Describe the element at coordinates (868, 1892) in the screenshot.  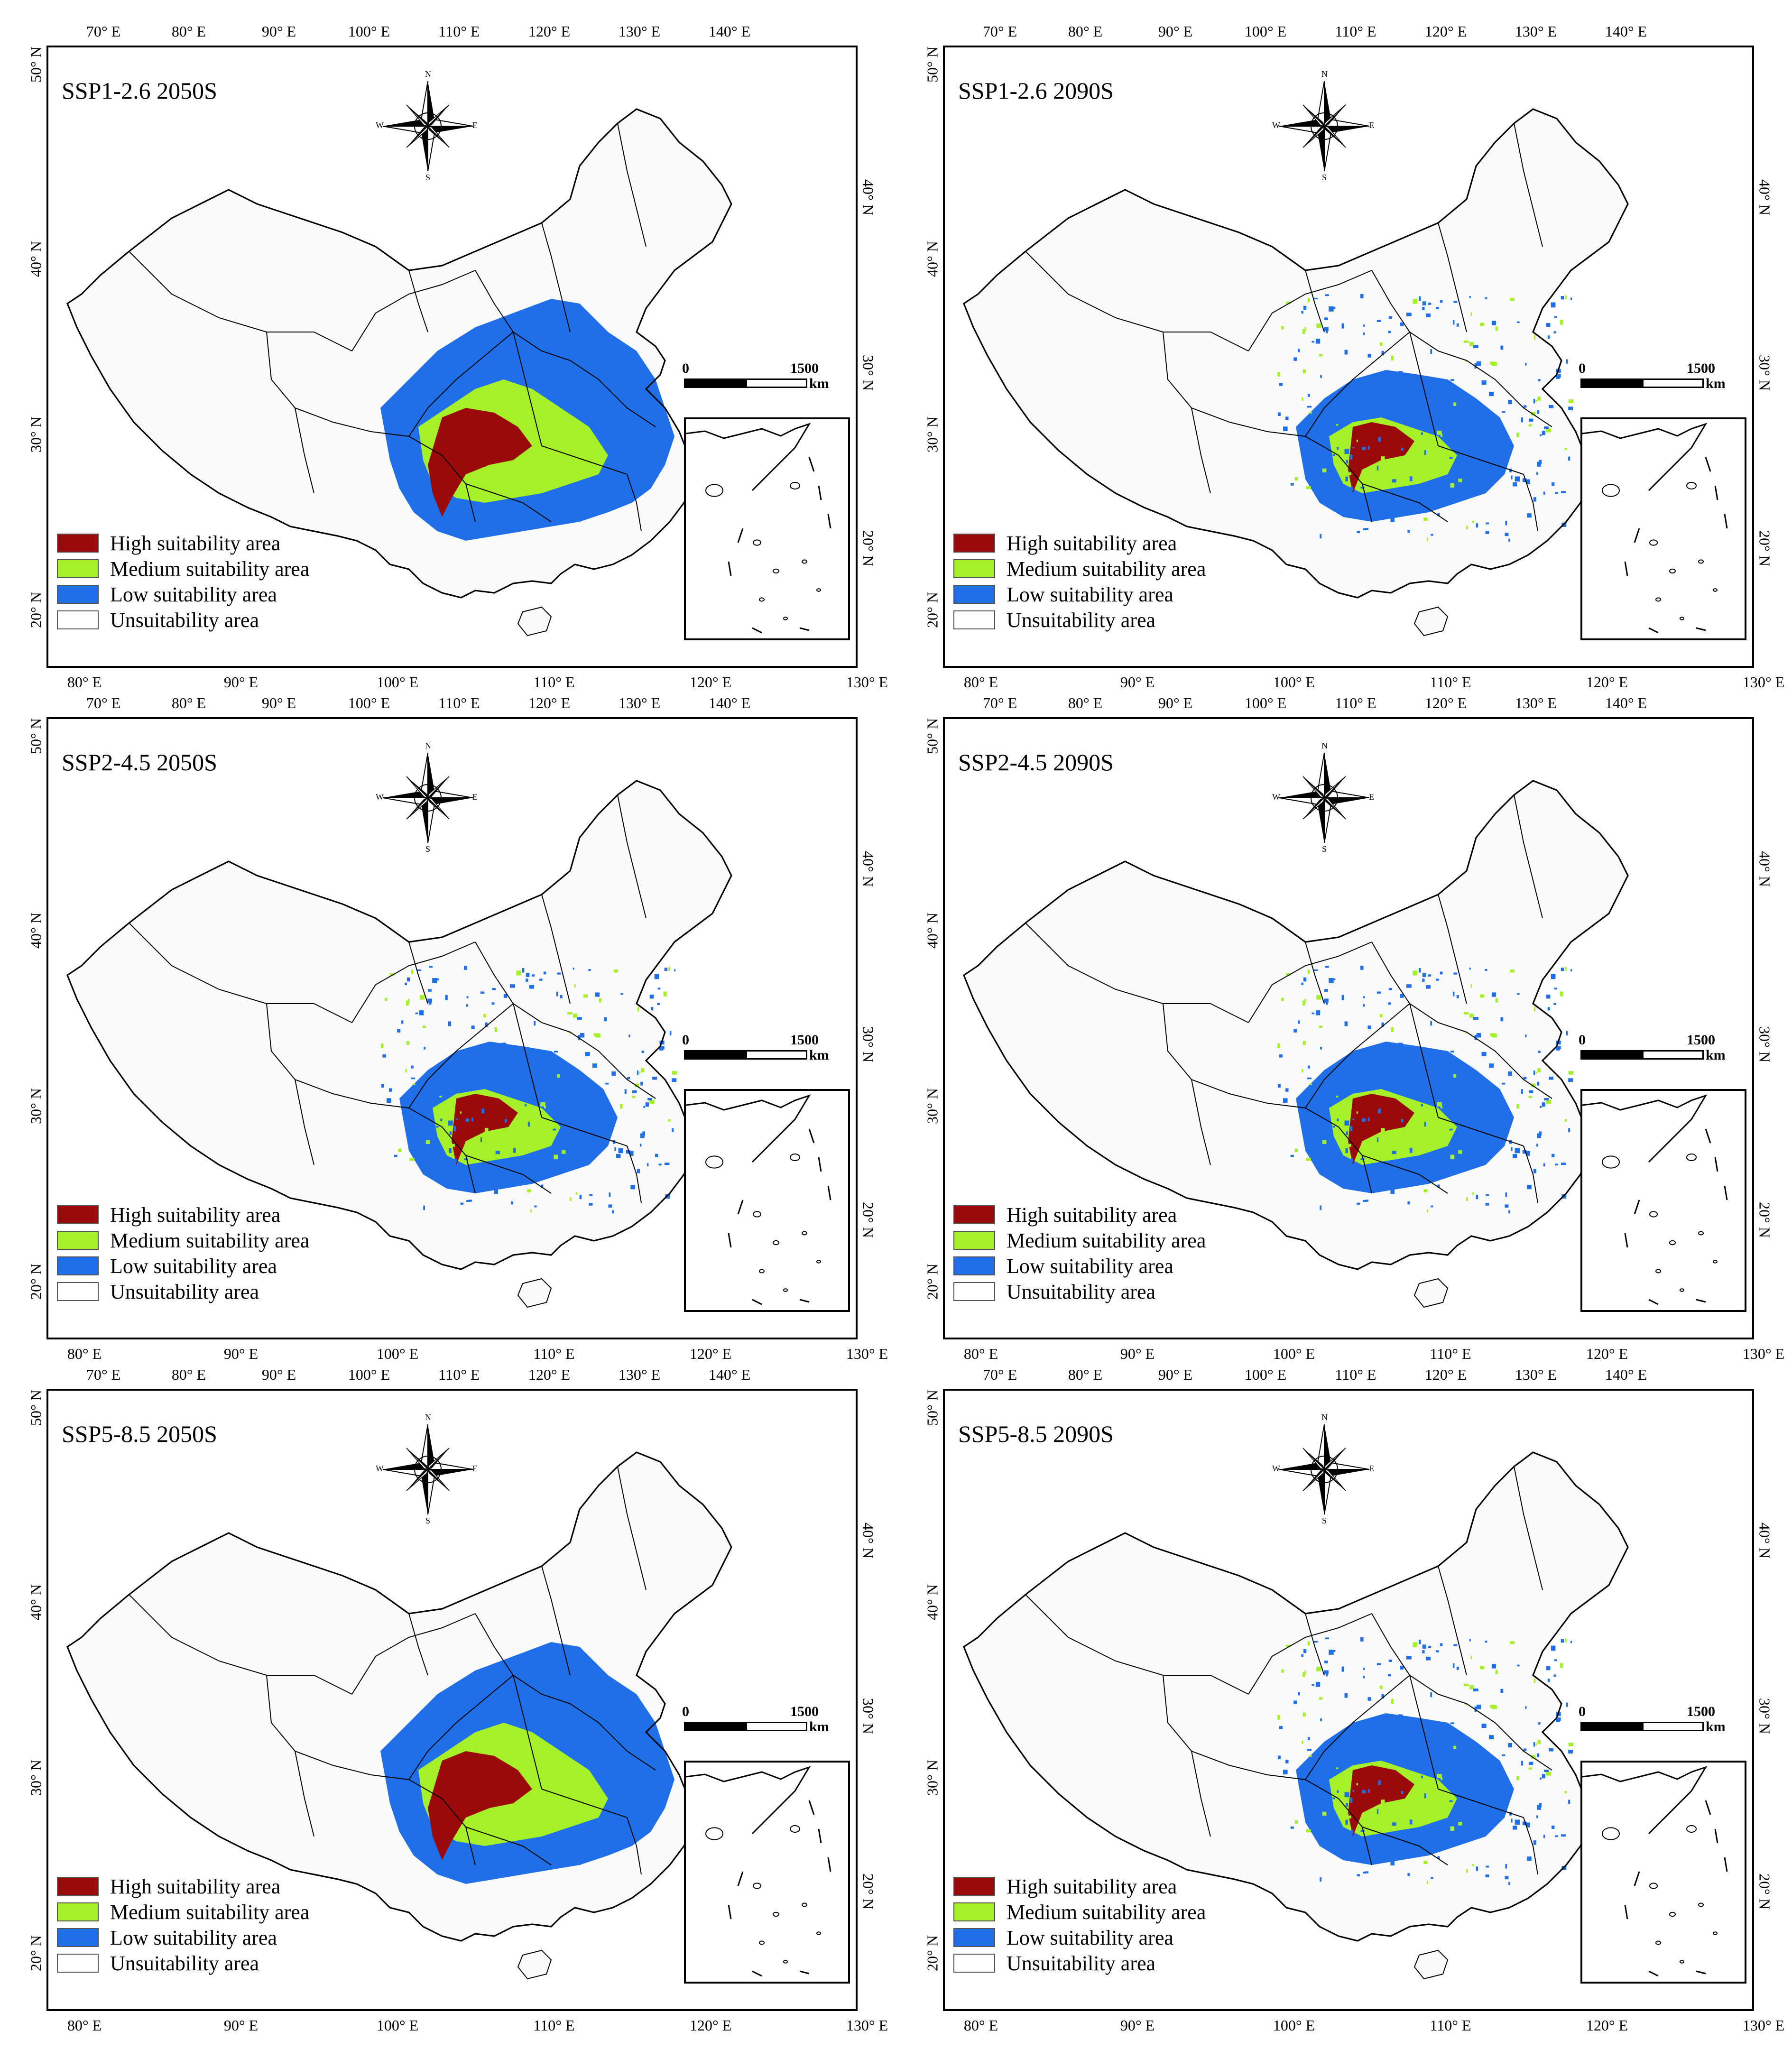
I see `right-tick-label: 20° N` at that location.